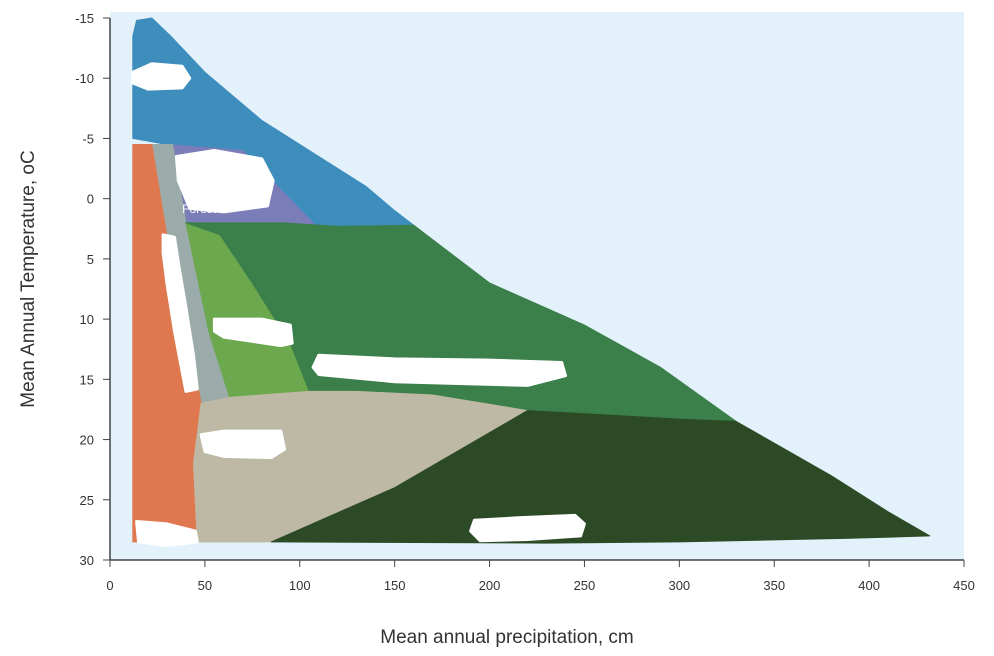 The height and width of the screenshot is (656, 994). Describe the element at coordinates (90, 199) in the screenshot. I see `y-tick-label: 0` at that location.